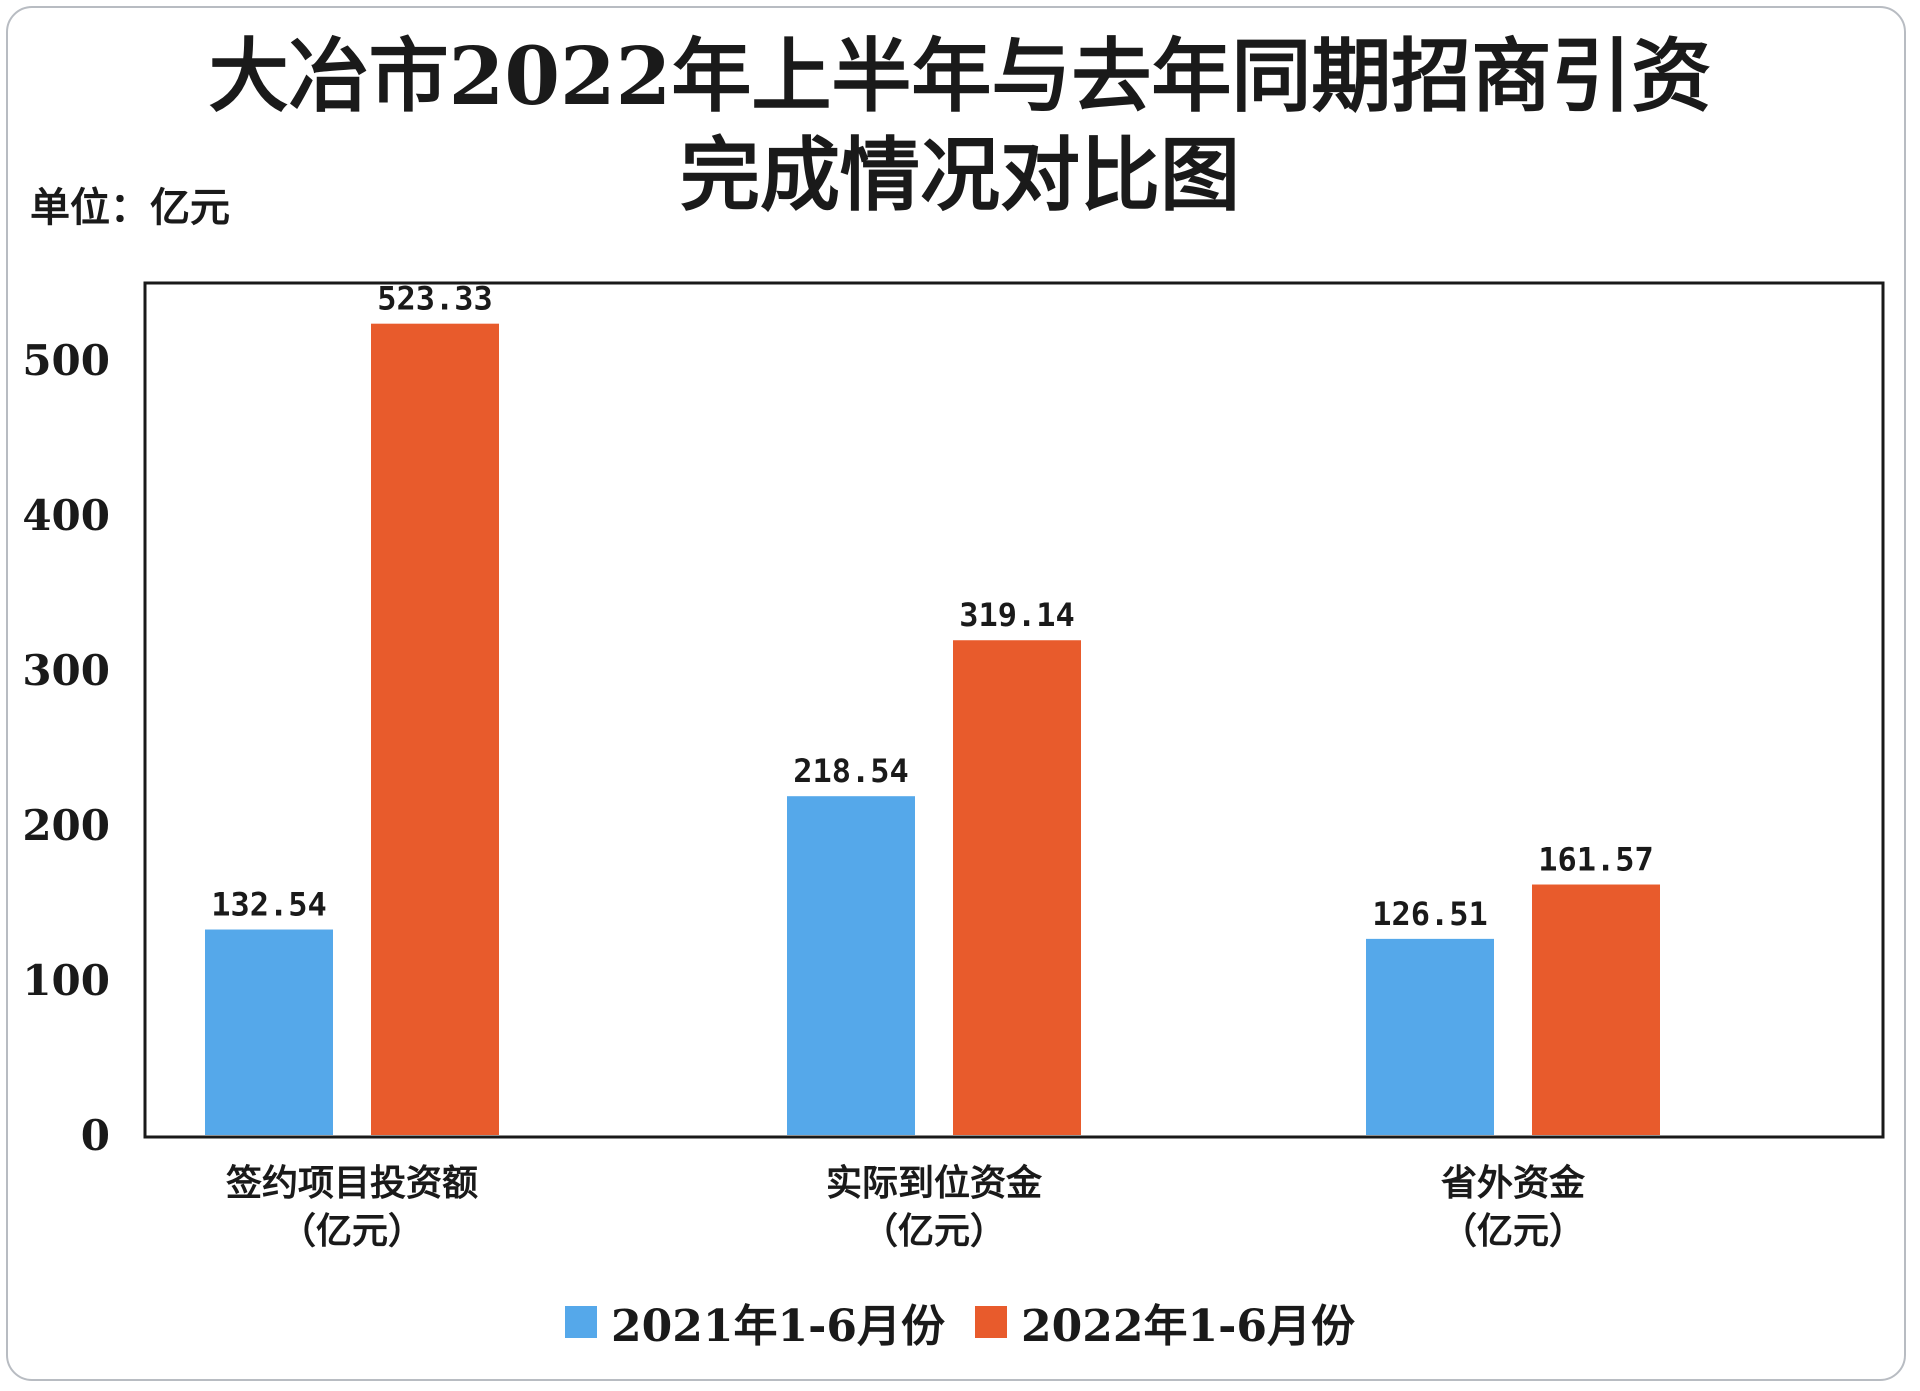 The image size is (1920, 1391). What do you see at coordinates (1596, 1009) in the screenshot?
I see `bar-series1-cat2` at bounding box center [1596, 1009].